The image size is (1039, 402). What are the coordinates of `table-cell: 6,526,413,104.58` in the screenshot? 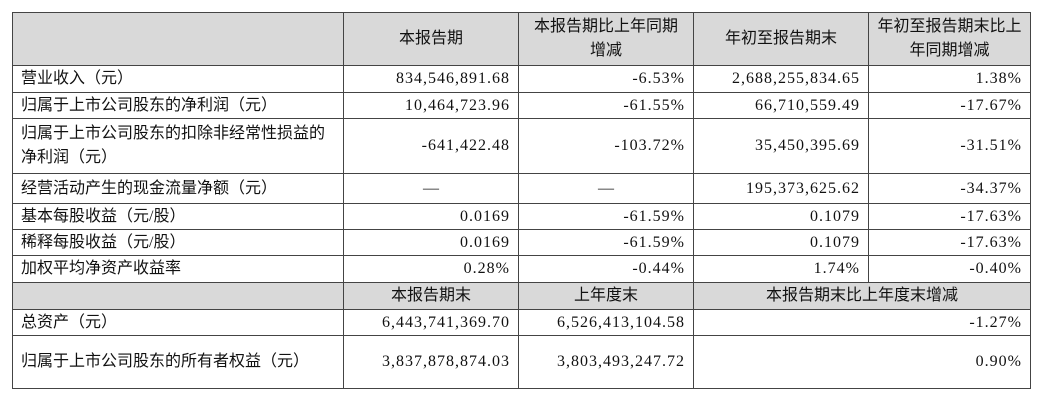 It's located at (606, 322).